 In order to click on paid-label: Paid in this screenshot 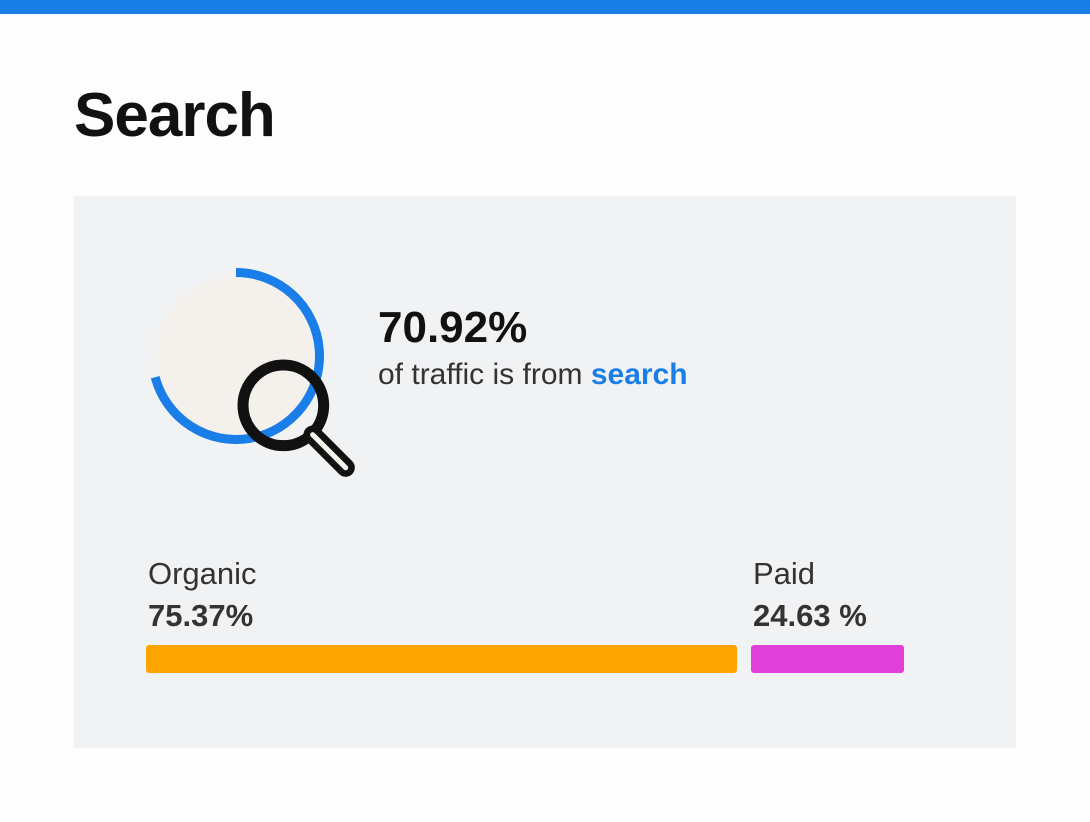, I will do `click(784, 573)`.